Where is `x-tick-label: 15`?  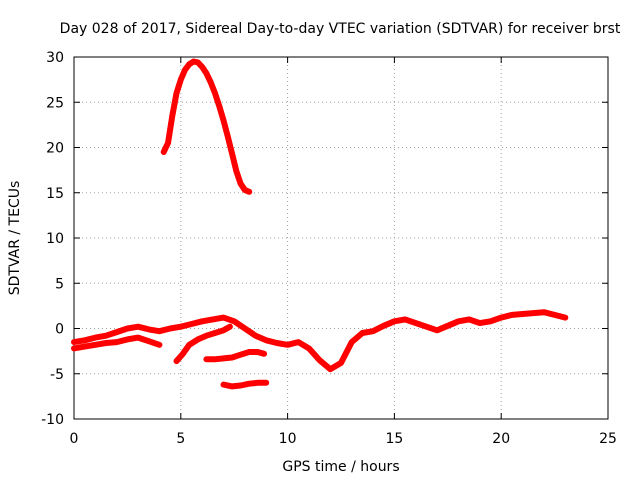
x-tick-label: 15 is located at coordinates (394, 439).